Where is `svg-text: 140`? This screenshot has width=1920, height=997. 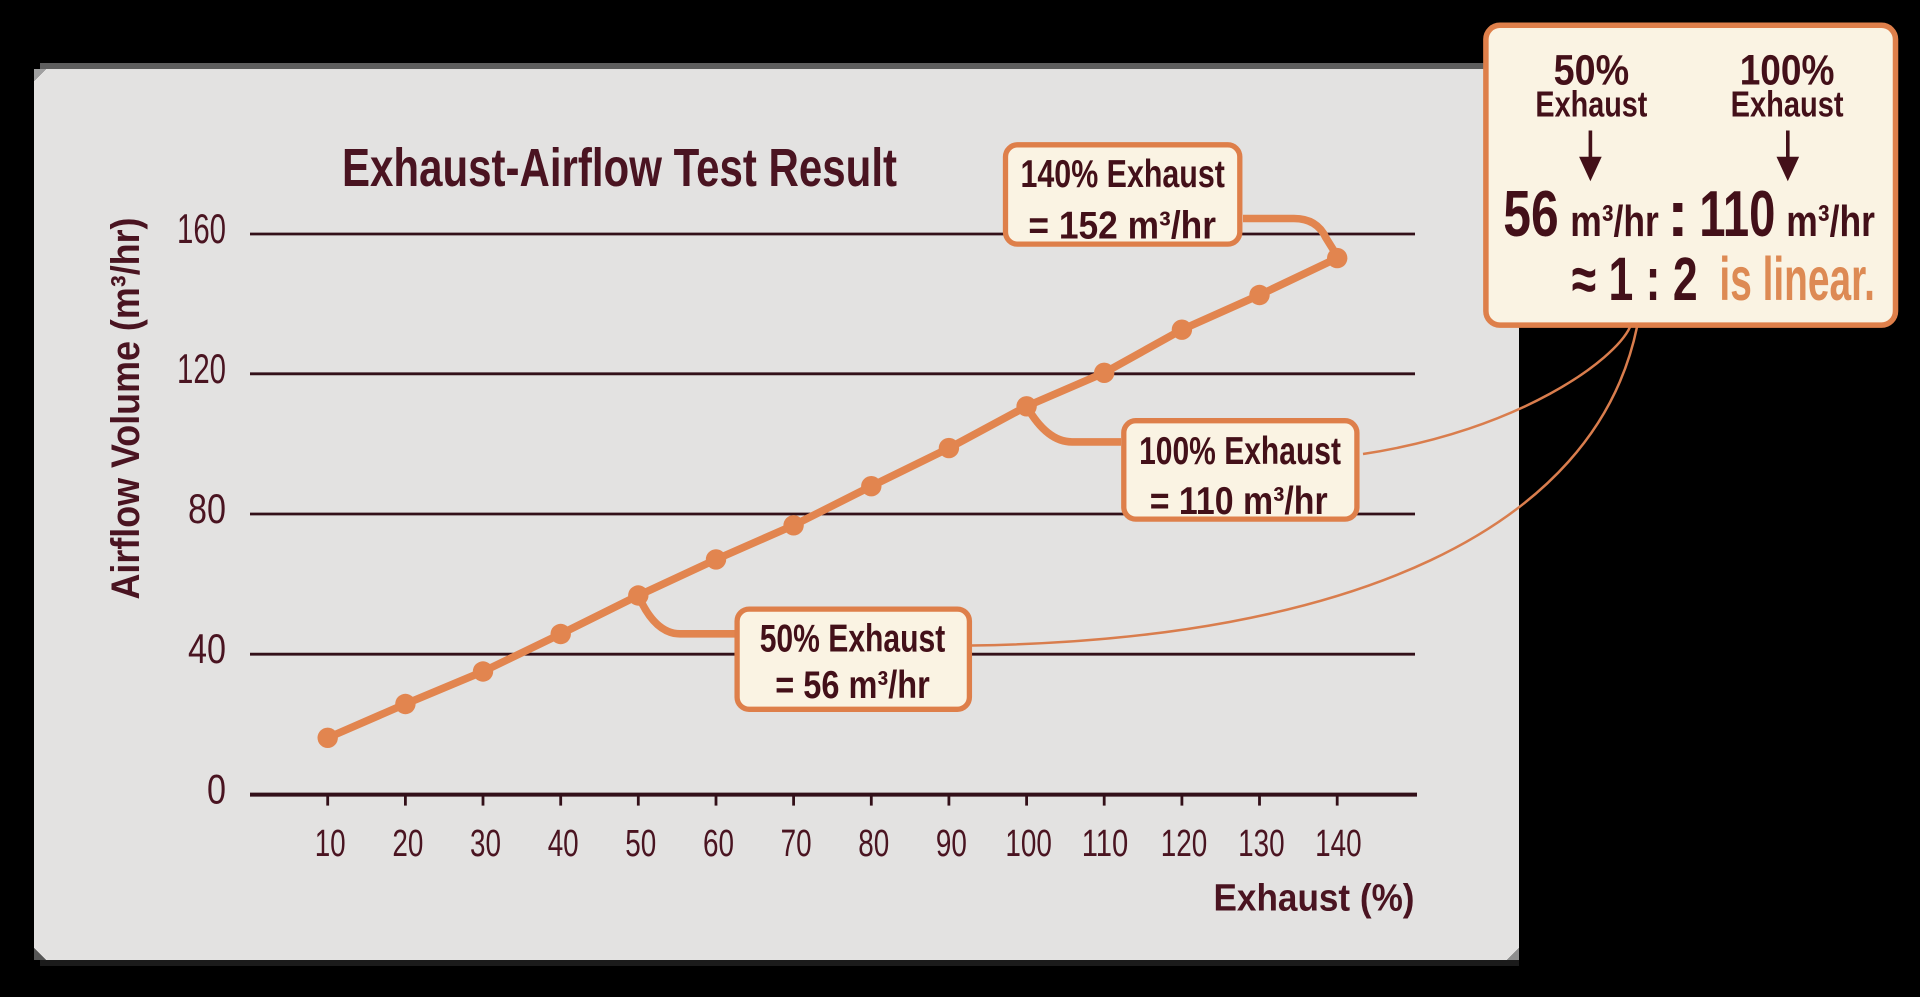
svg-text: 140 is located at coordinates (1338, 844).